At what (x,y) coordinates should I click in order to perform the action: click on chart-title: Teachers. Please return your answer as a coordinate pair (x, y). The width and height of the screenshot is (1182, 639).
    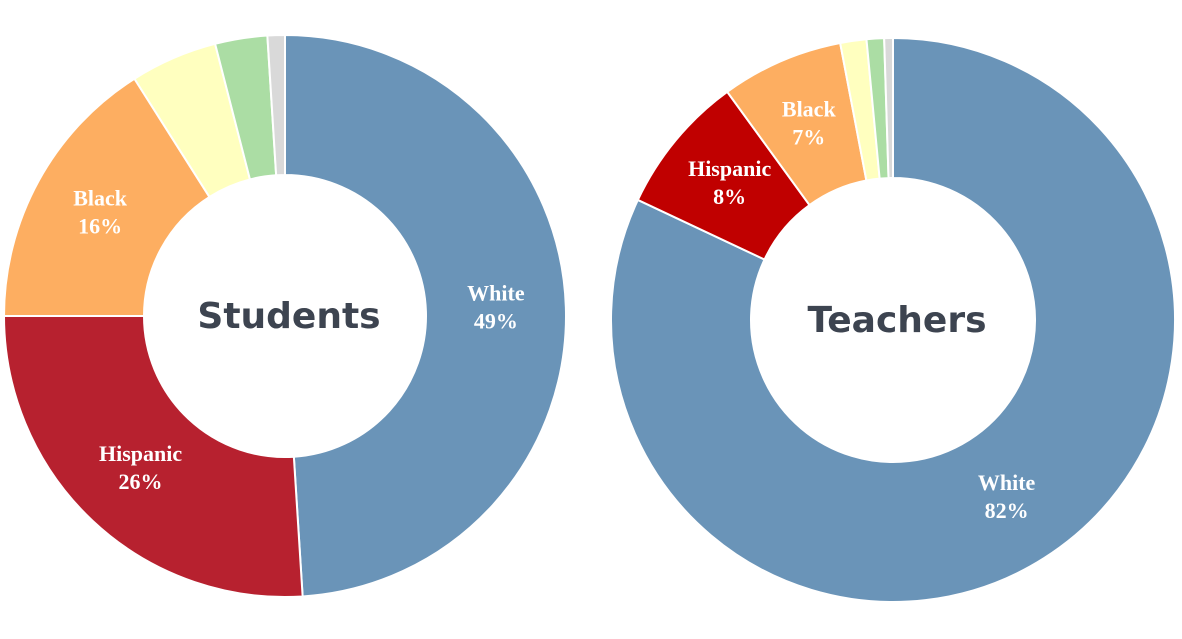
    Looking at the image, I should click on (896, 320).